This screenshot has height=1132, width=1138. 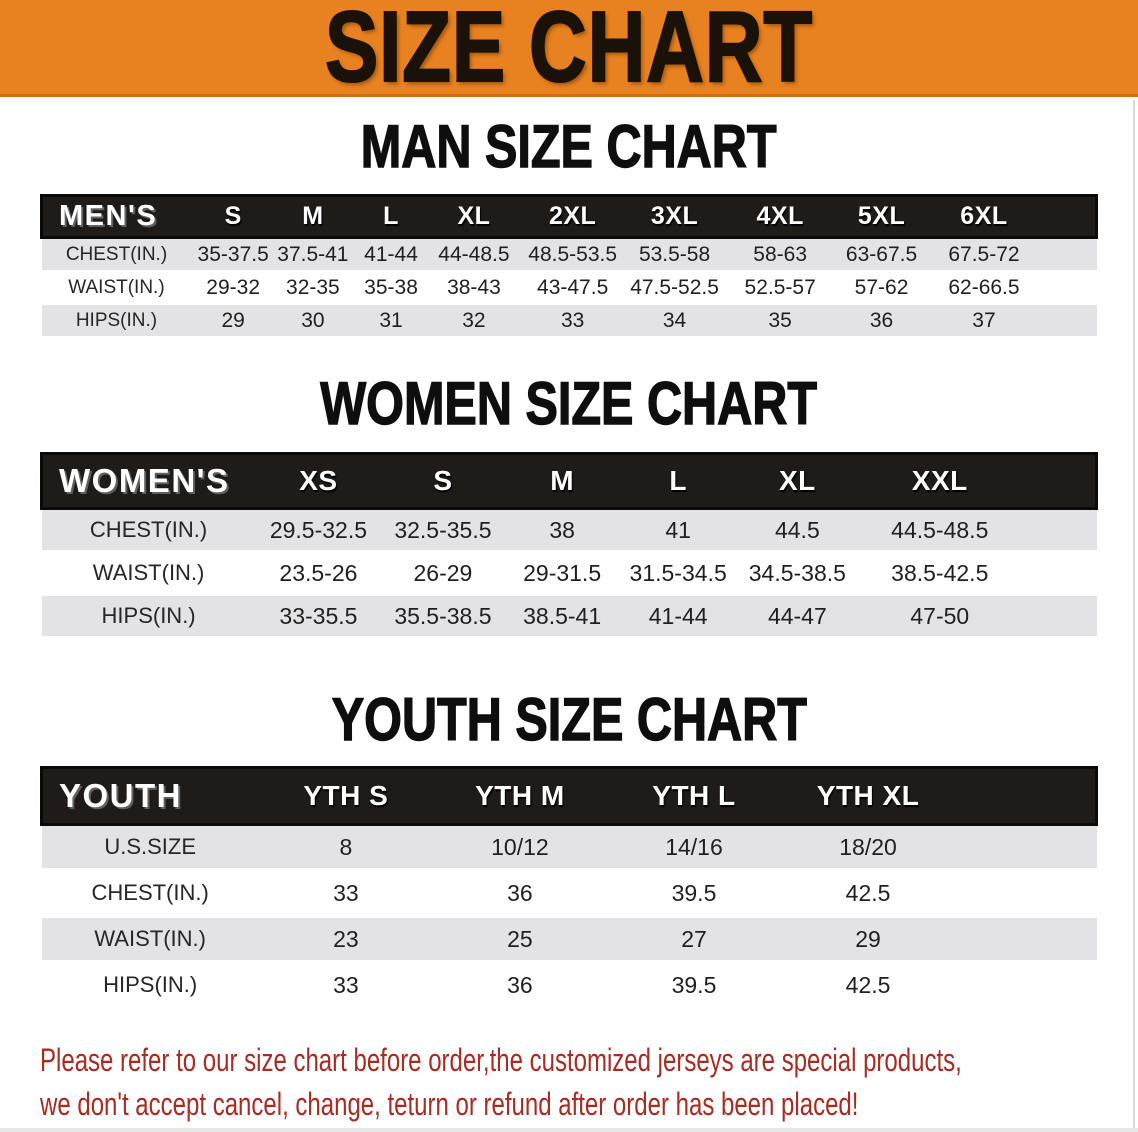 I want to click on size-column-header: XL, so click(x=797, y=481).